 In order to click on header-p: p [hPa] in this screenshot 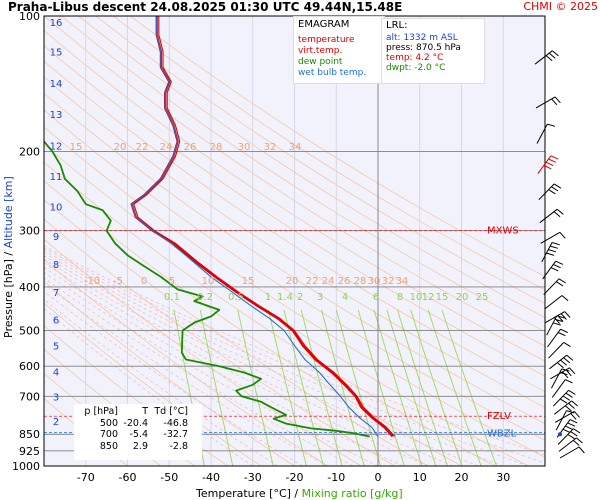, I will do `click(101, 411)`.